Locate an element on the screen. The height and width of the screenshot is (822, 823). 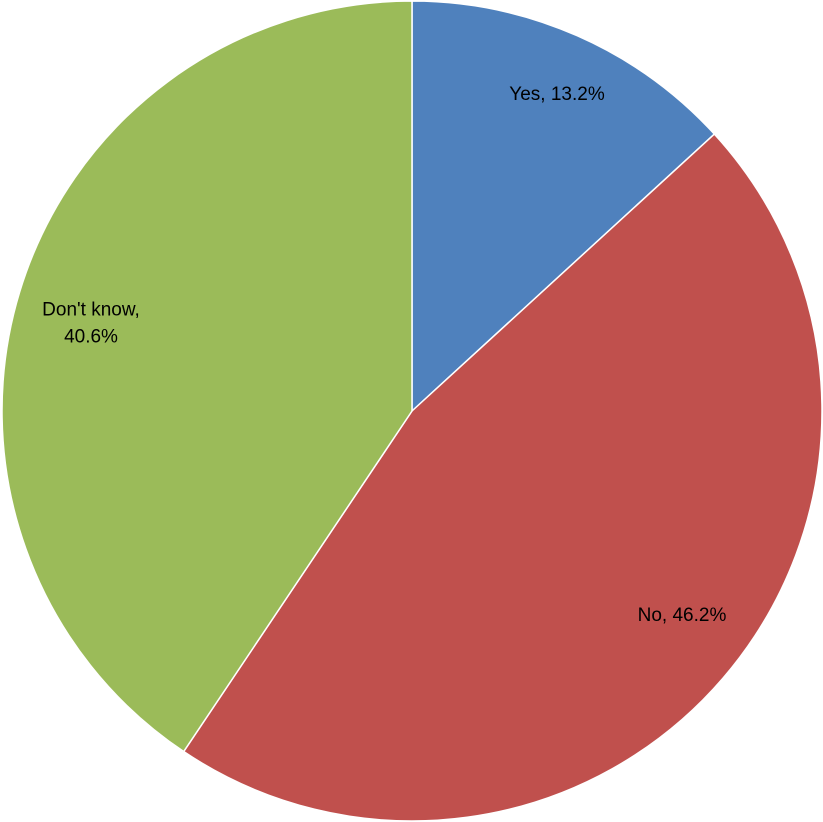
slice-label-line: Yes, 13.2% is located at coordinates (557, 94).